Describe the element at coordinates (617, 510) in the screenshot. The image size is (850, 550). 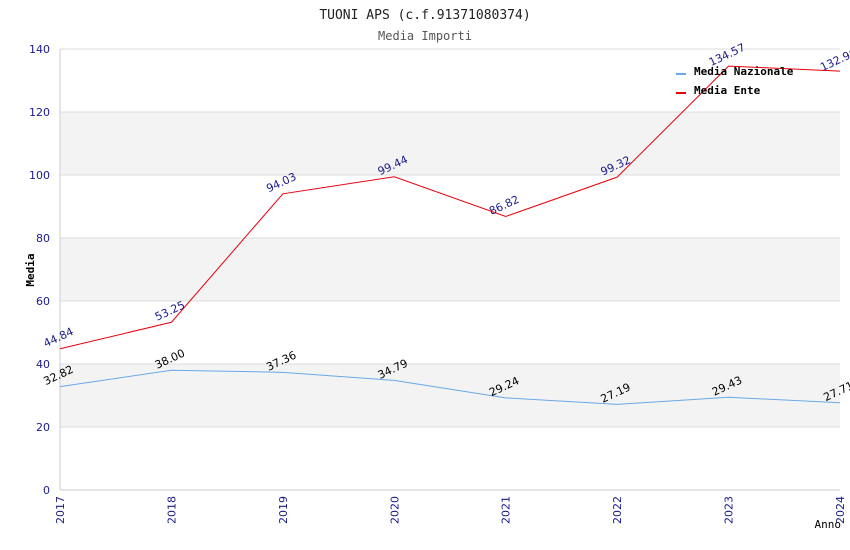
I see `x-tick-label: 2022` at that location.